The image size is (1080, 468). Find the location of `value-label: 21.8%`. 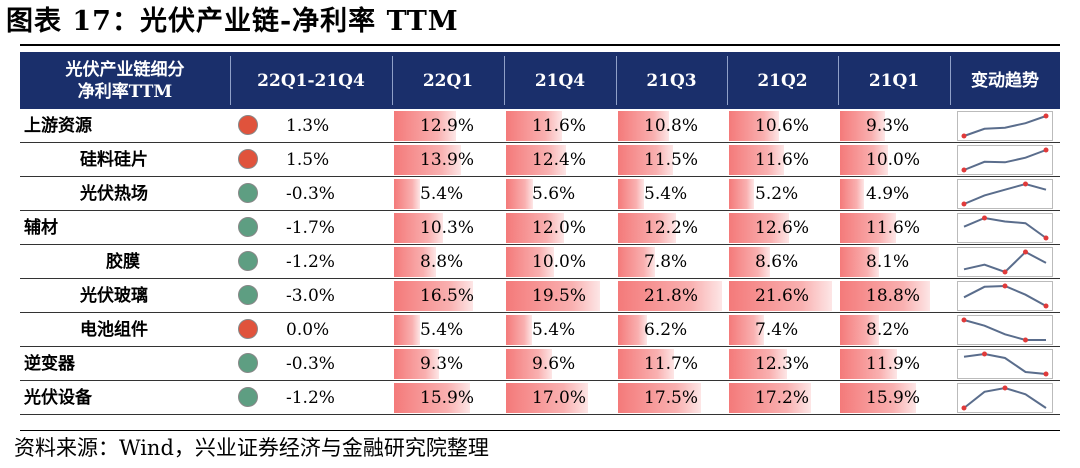

value-label: 21.8% is located at coordinates (671, 296).